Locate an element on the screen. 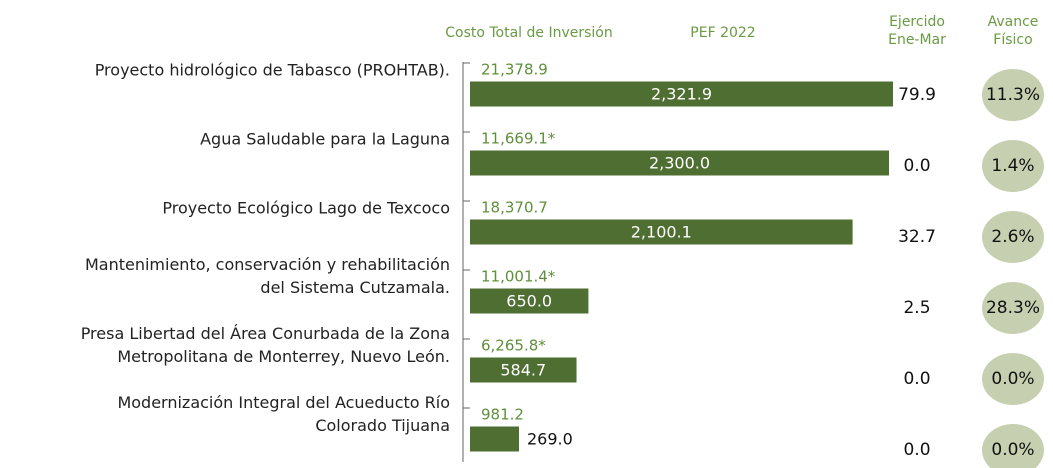  header-pef: PEF 2022 is located at coordinates (722, 33).